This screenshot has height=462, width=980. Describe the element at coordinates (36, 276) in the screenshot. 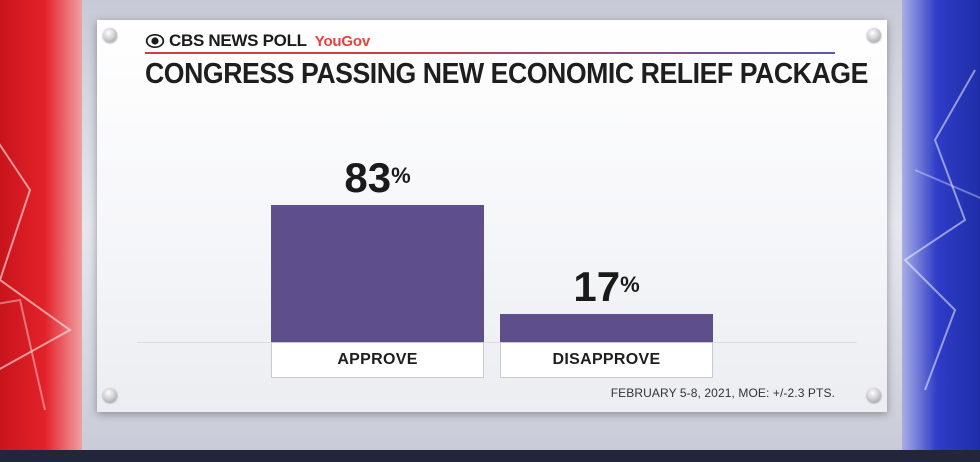

I see `star-outline-left-icon` at that location.